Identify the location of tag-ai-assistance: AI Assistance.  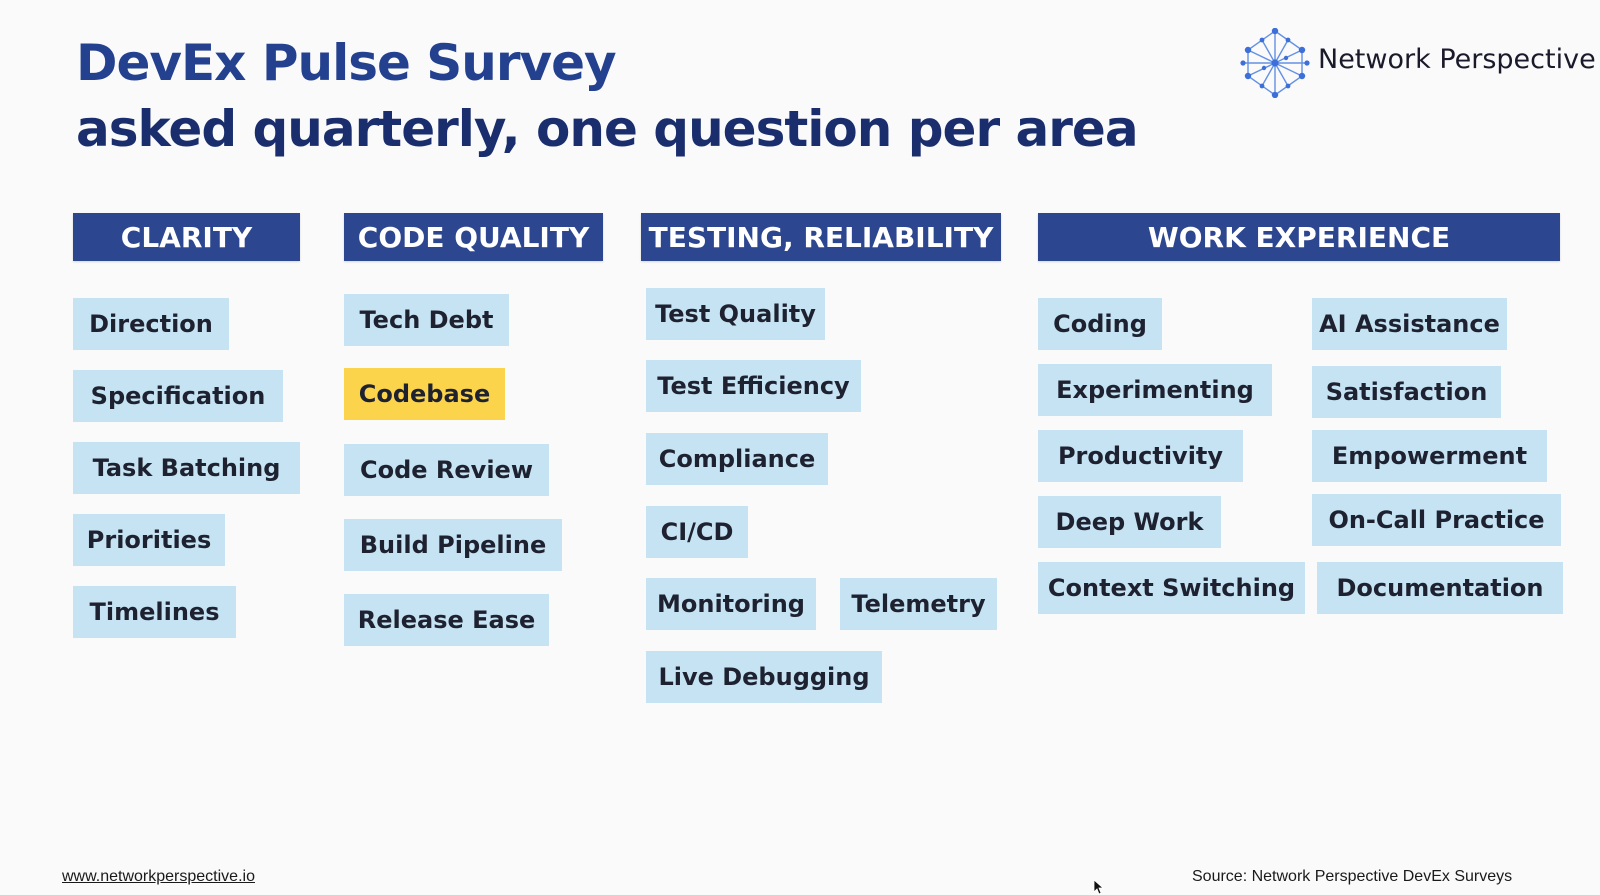
(1409, 324).